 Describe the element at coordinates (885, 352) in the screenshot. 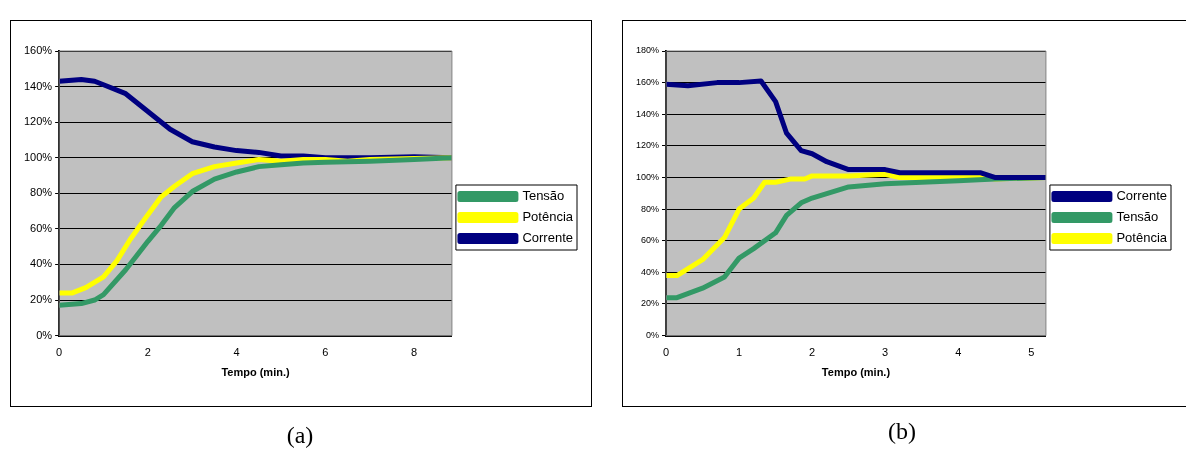

I see `x-tick-label: 3` at that location.